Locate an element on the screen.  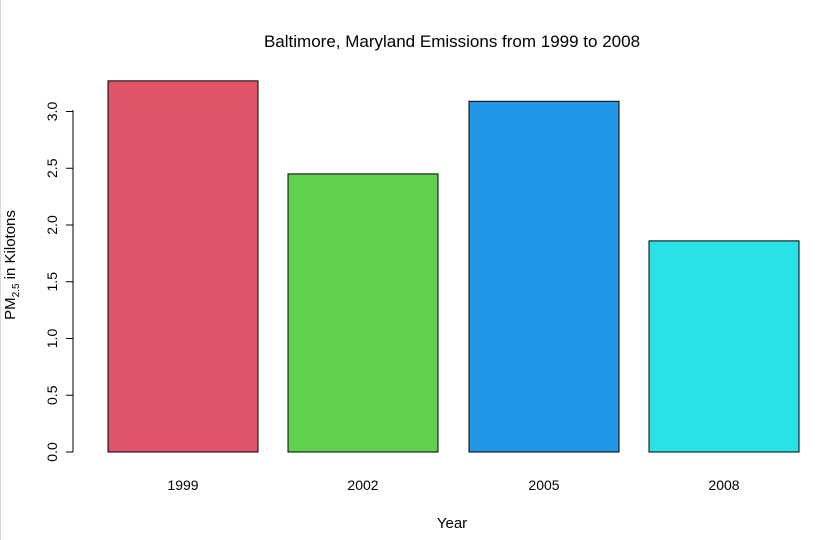
y-axis-label-suffix: in Kilotons is located at coordinates (10, 246).